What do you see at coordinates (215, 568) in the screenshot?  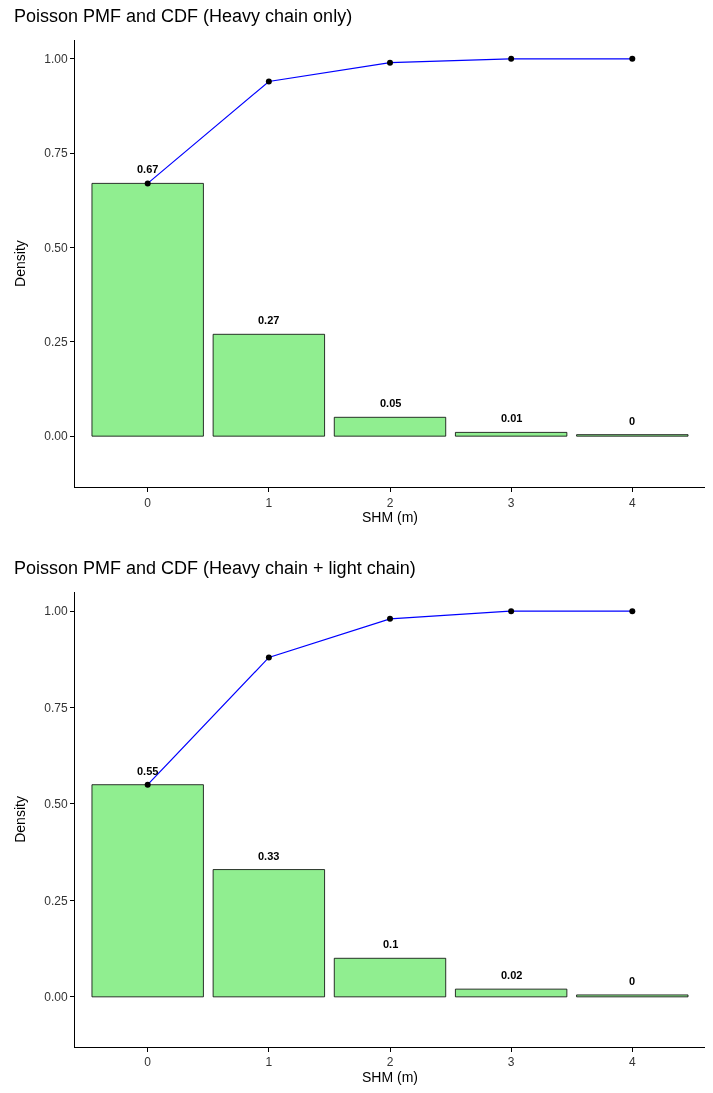 I see `chart-title: Poisson PMF and CDF (Heavy chain + light chain)` at bounding box center [215, 568].